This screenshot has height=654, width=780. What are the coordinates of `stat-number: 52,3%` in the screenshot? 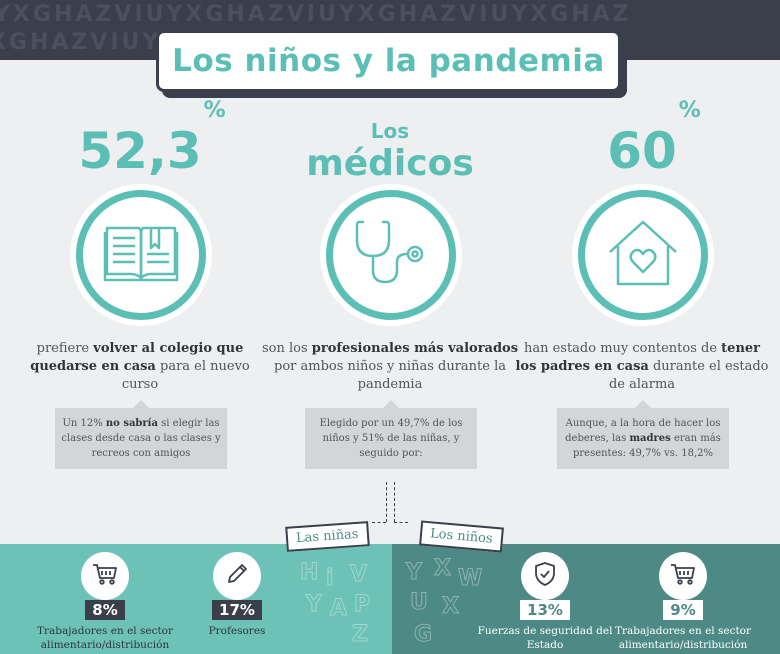 It's located at (151, 145).